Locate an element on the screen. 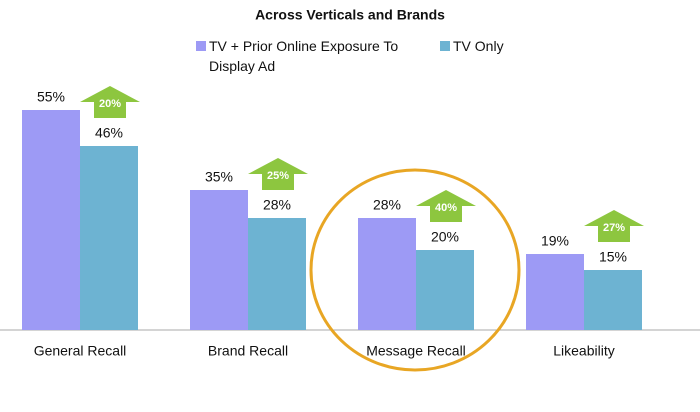 The height and width of the screenshot is (412, 700). legend-label: TV + Prior Online Exposure To Display Ad is located at coordinates (304, 56).